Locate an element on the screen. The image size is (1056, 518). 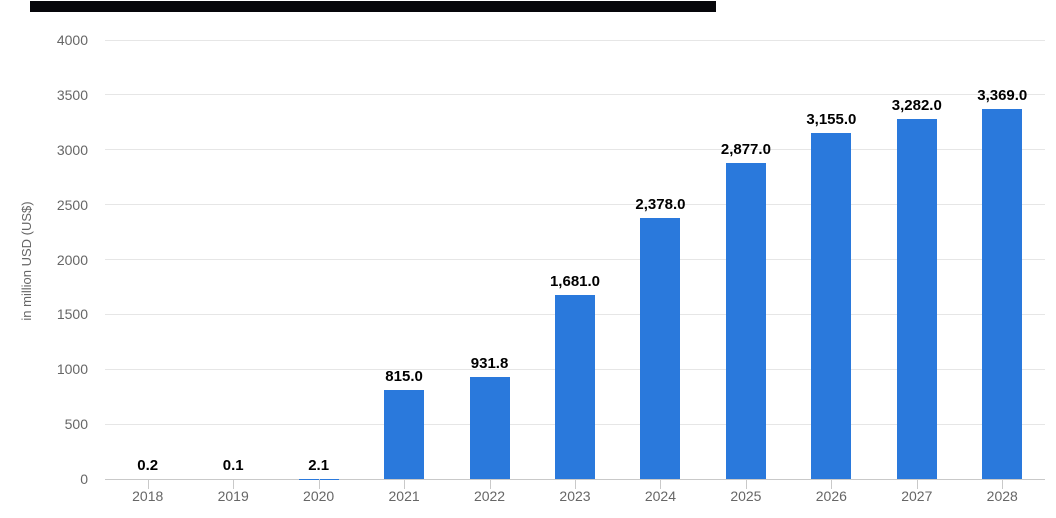
bar-slot: 2,378.0 is located at coordinates (660, 259).